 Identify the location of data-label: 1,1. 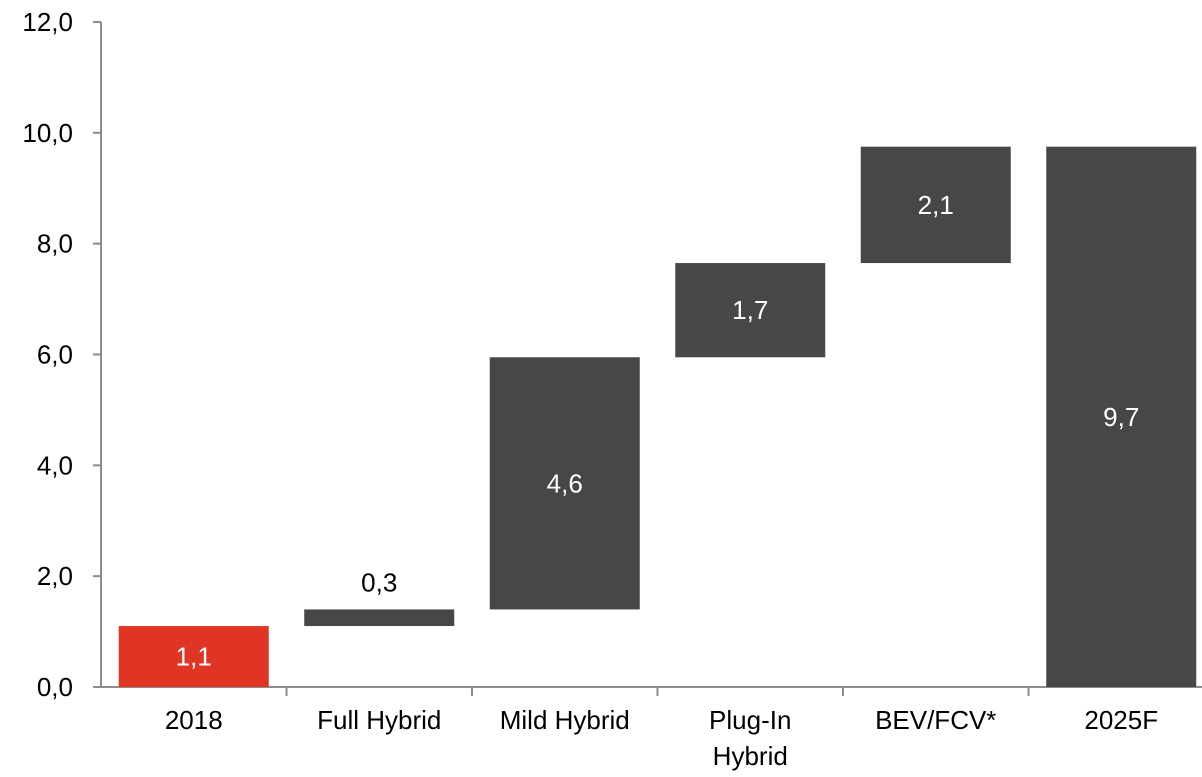
(194, 657).